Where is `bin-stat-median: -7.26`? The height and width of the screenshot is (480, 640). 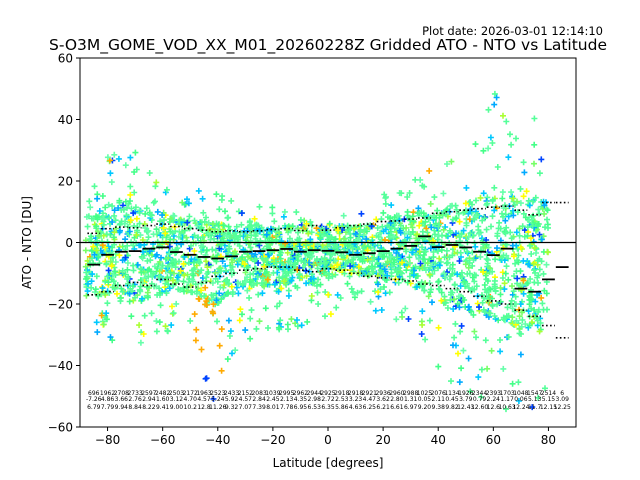
bin-stat-median: -7.26 is located at coordinates (94, 399).